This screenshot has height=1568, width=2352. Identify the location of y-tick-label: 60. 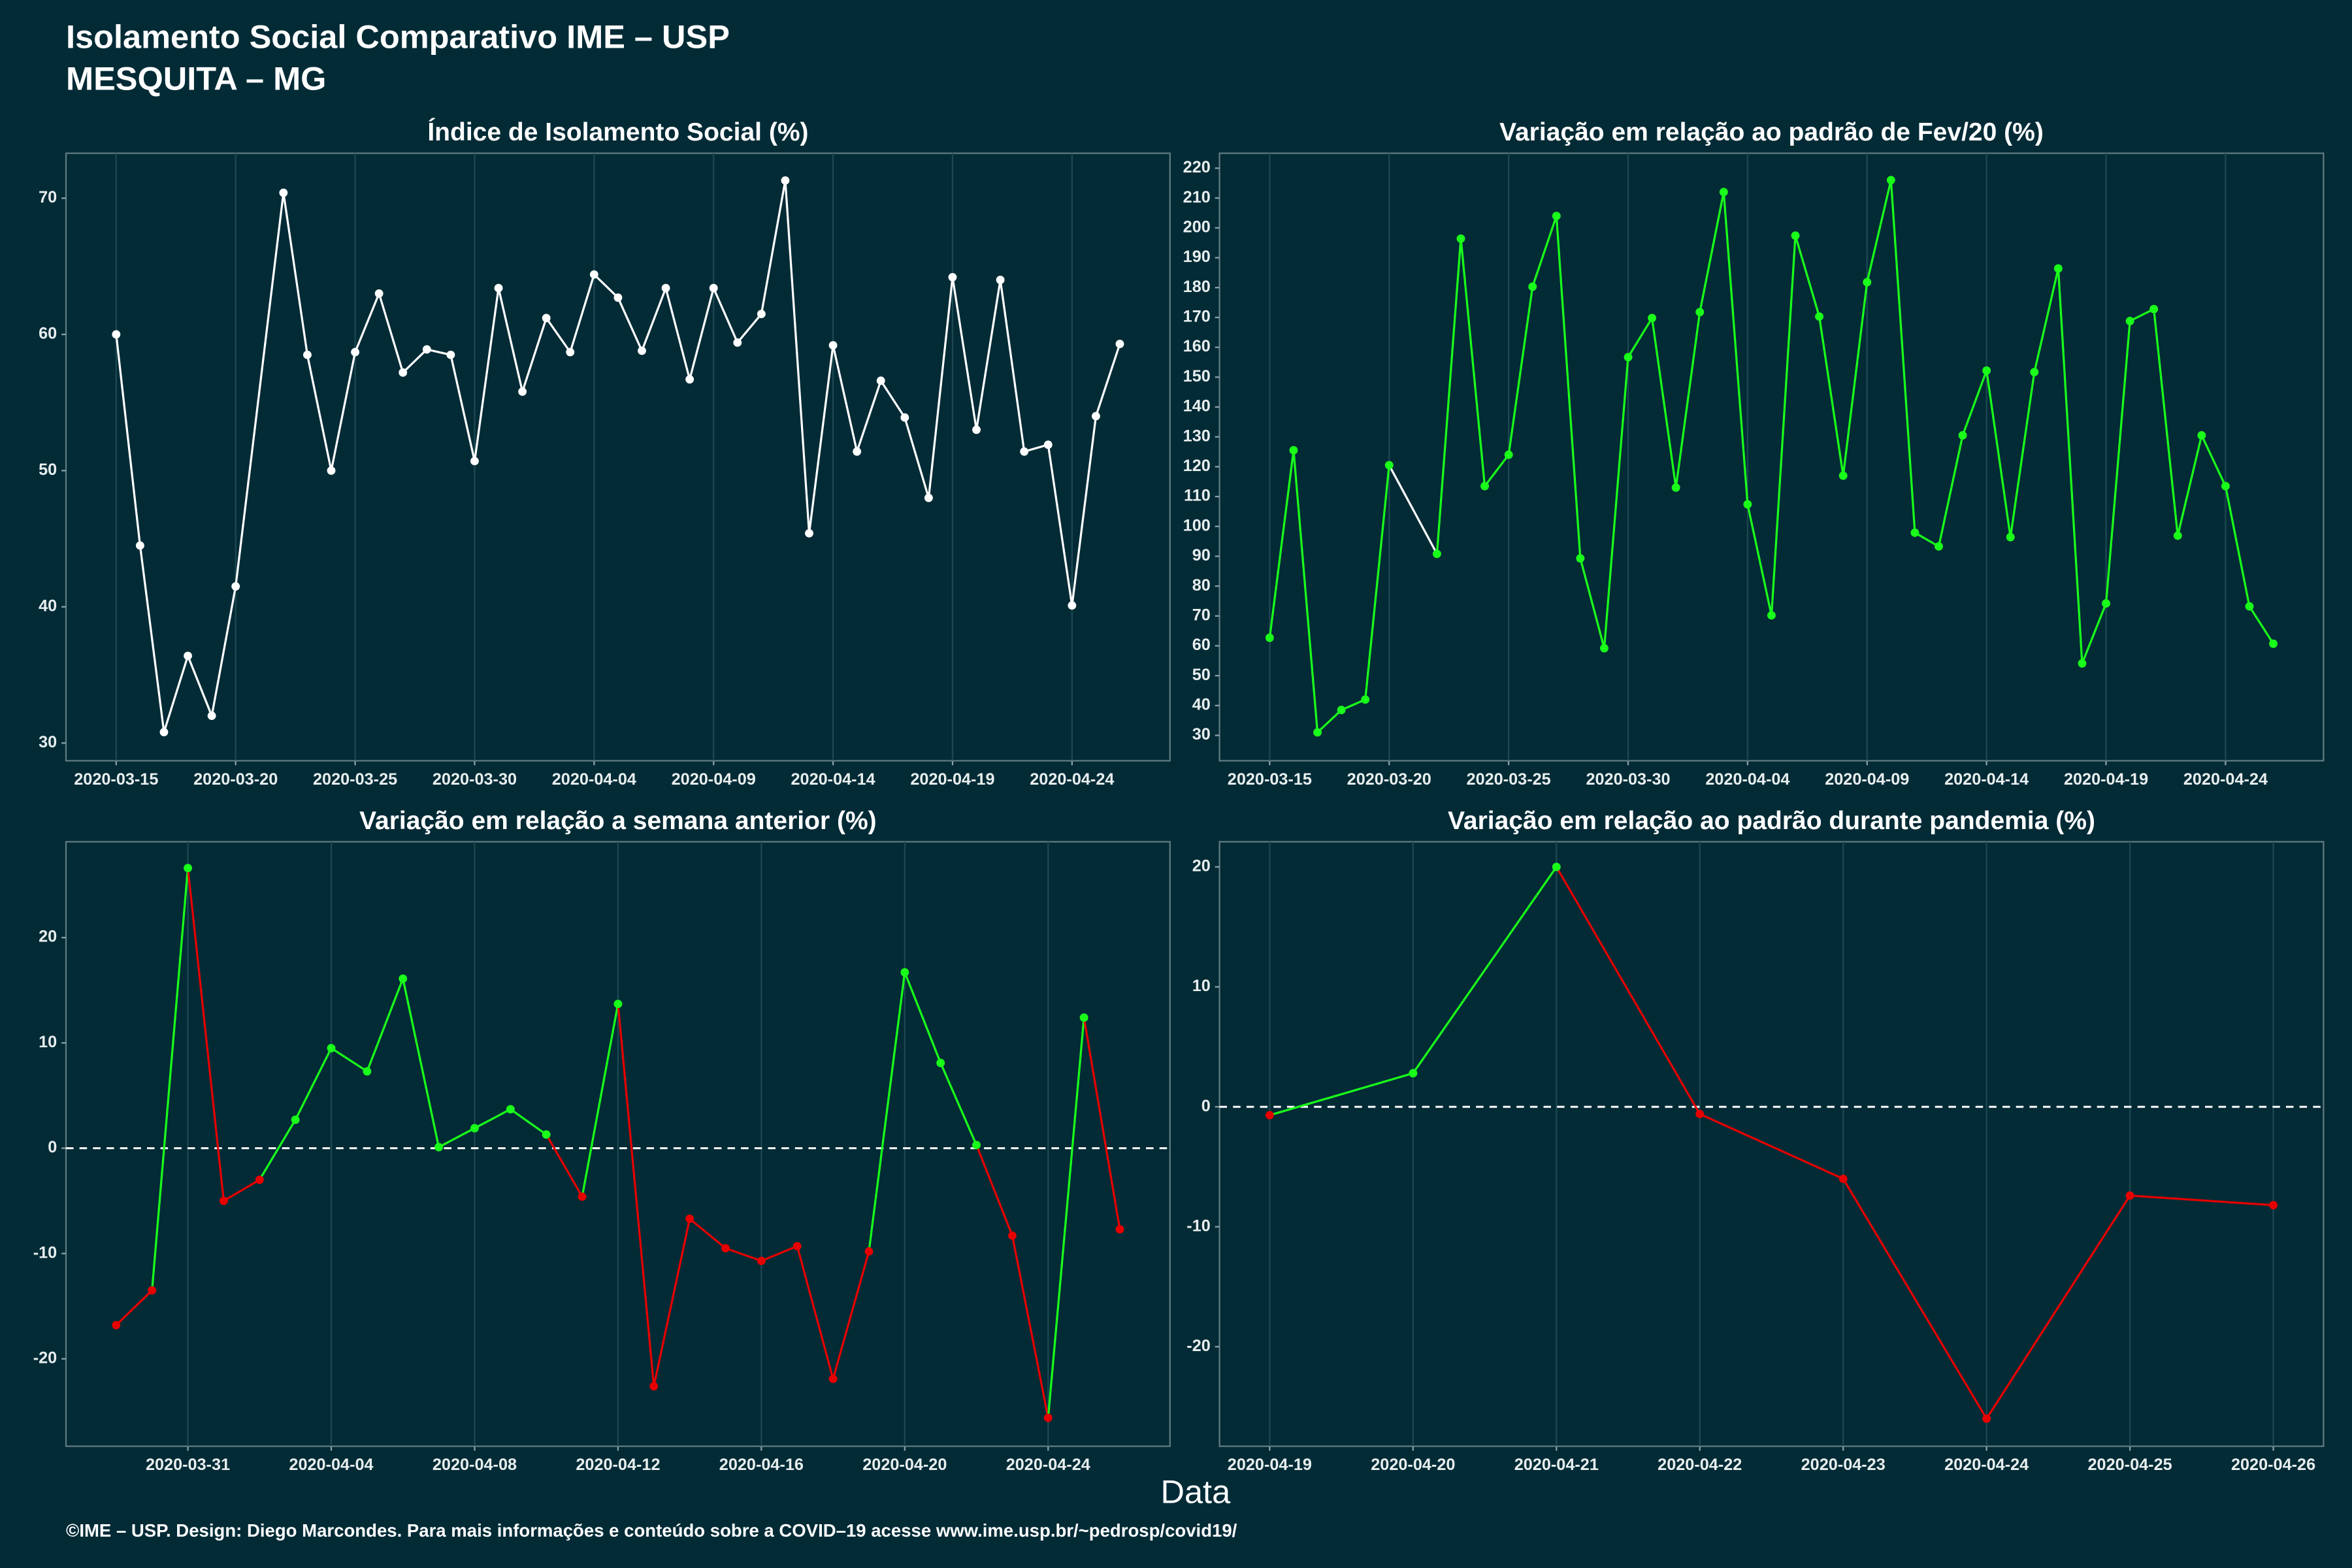
(48, 334).